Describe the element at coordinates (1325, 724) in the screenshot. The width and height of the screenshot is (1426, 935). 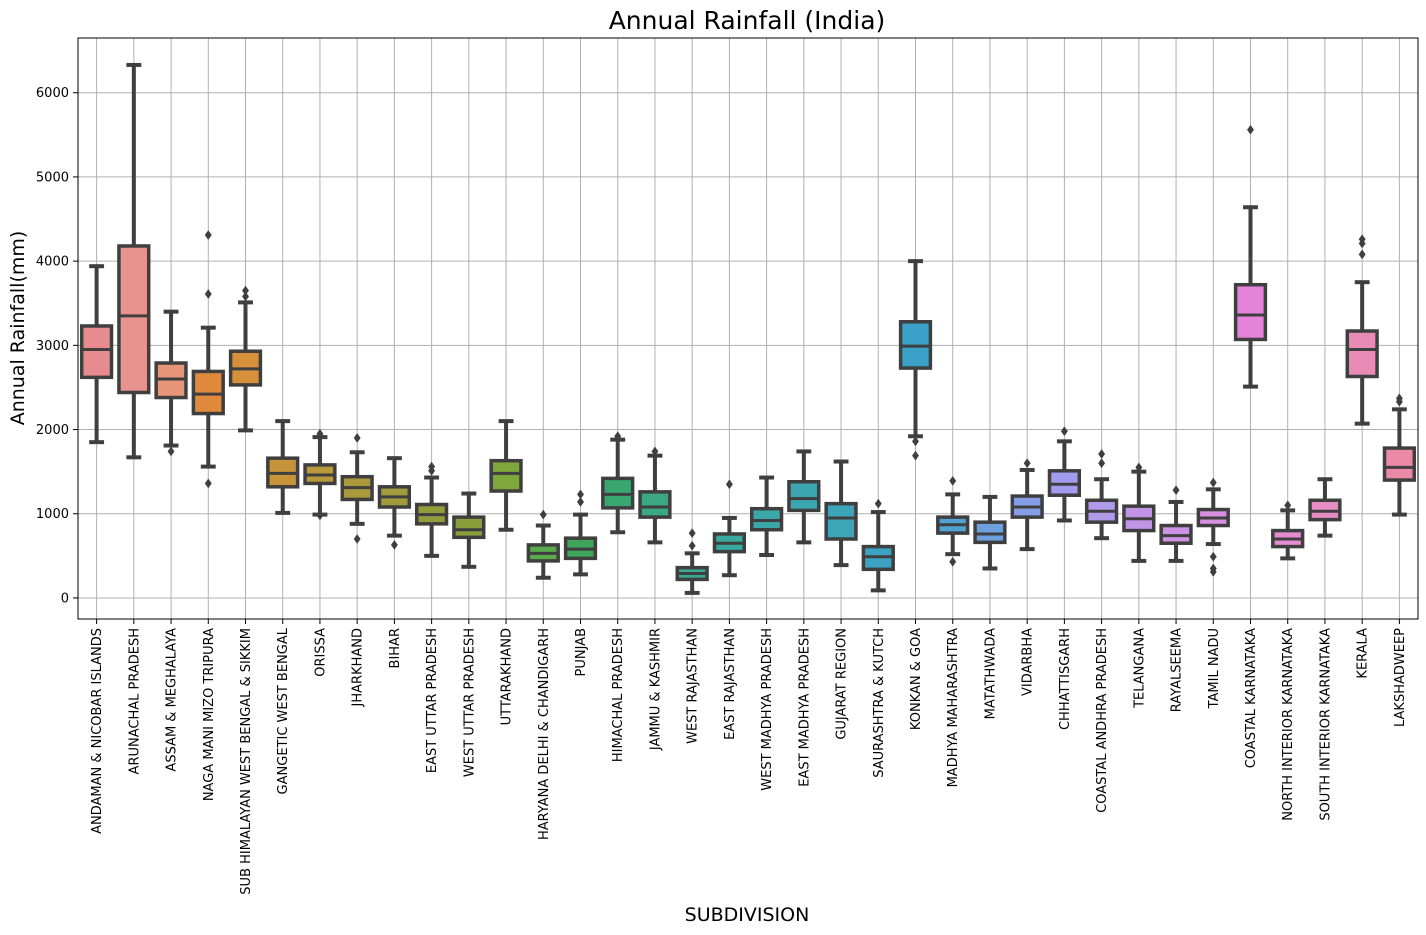
I see `x-tick-label: SOUTH INTERIOR KARNATAKA` at that location.